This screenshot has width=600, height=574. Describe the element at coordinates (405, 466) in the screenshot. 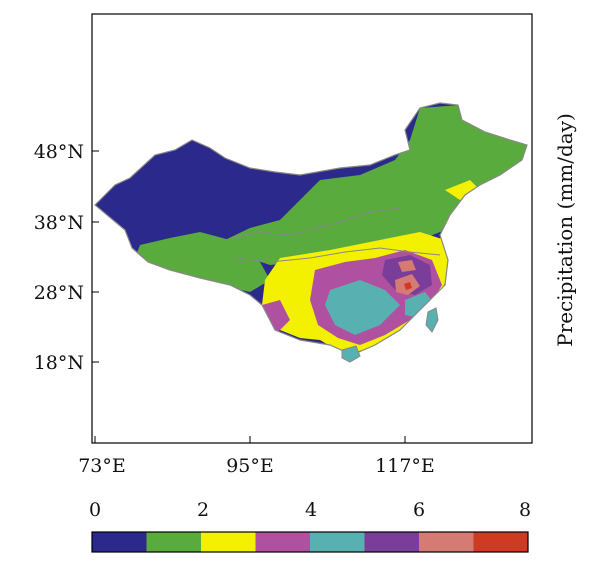

I see `lon-label-117: 117°E` at that location.